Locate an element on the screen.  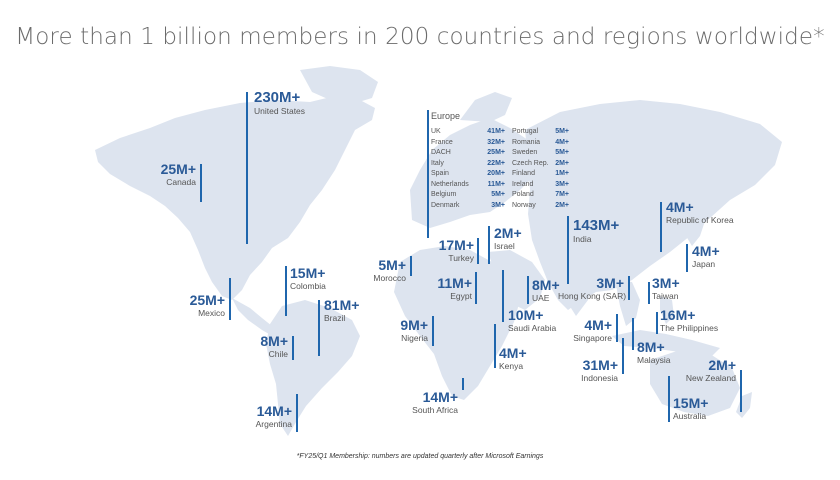
europe-value: 1M+ is located at coordinates (562, 173).